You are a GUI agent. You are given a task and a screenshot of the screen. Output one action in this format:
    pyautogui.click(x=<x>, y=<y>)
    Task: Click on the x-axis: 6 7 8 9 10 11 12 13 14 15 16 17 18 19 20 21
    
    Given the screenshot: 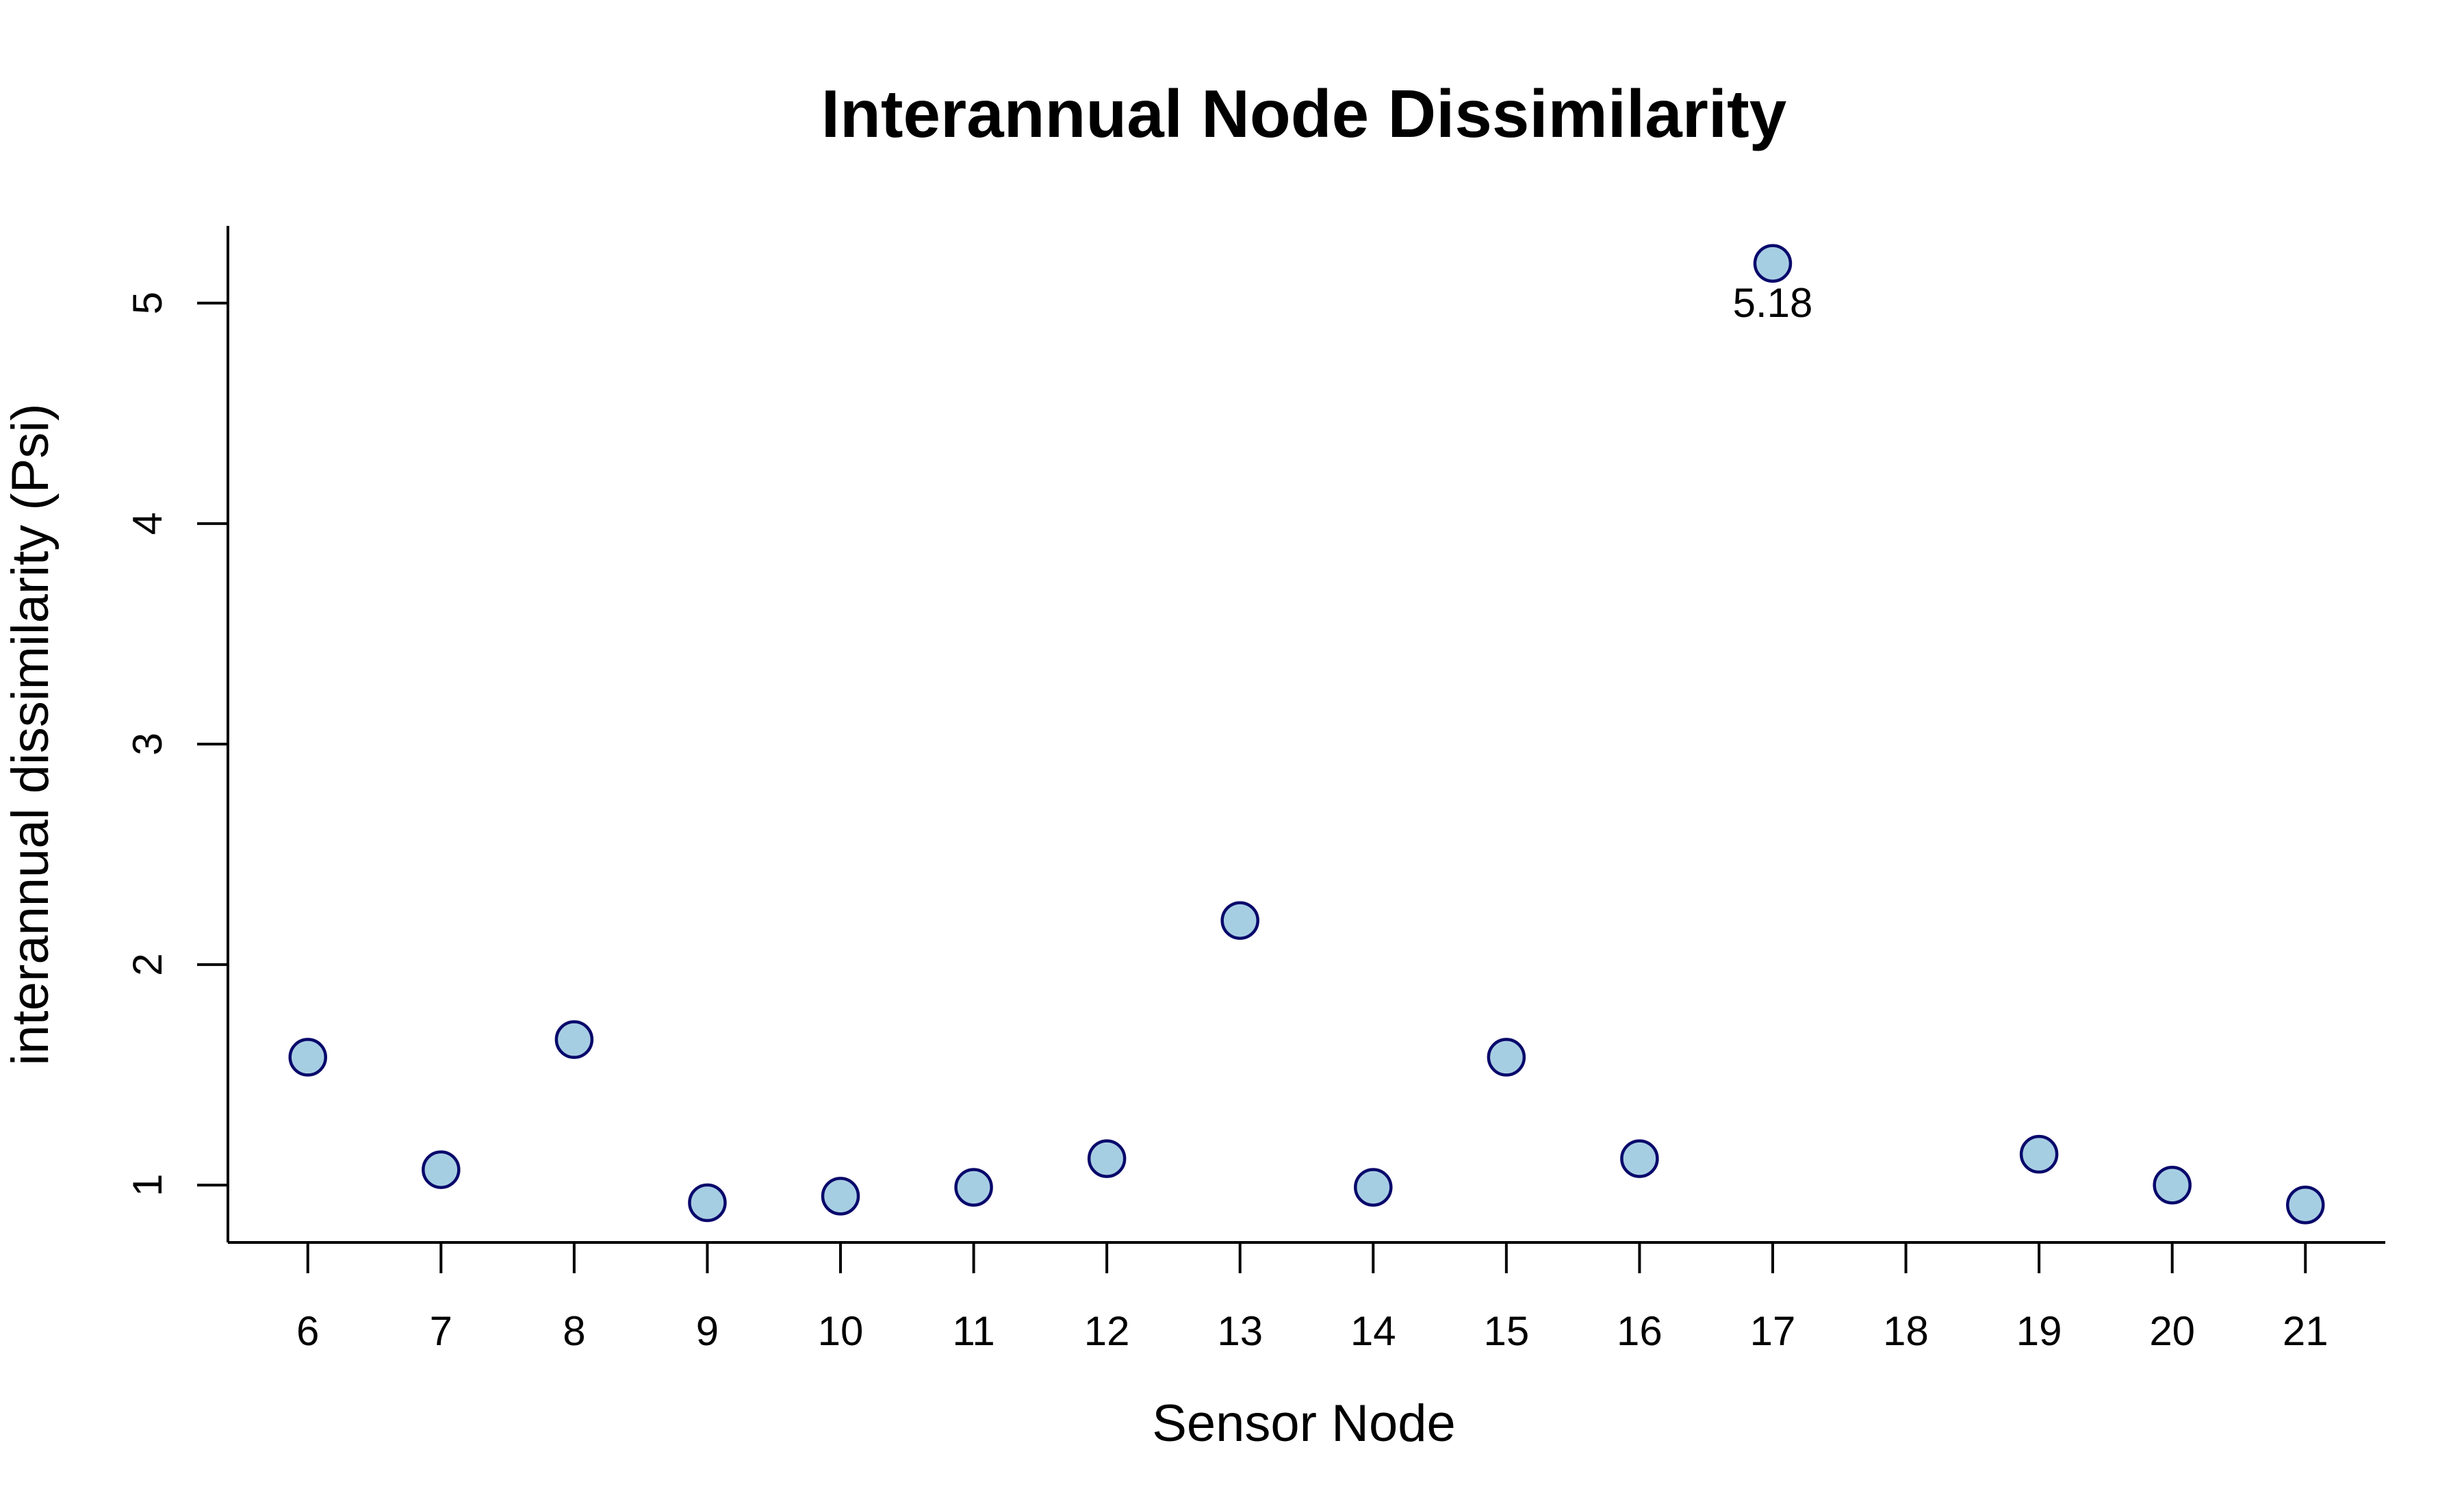 What is the action you would take?
    pyautogui.click(x=1306, y=1297)
    